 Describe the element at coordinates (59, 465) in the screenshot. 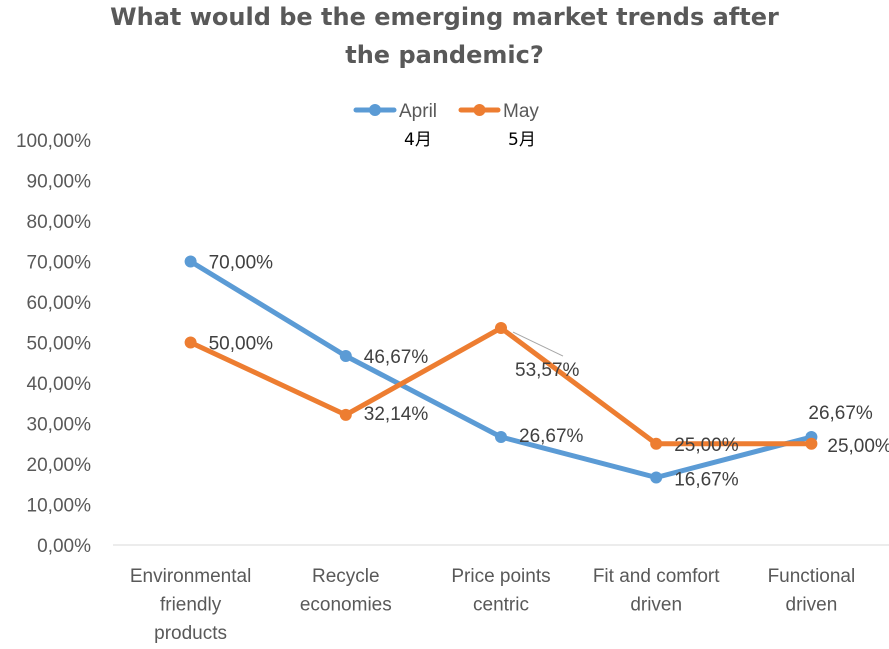

I see `y-tick-label: 20,00%` at that location.